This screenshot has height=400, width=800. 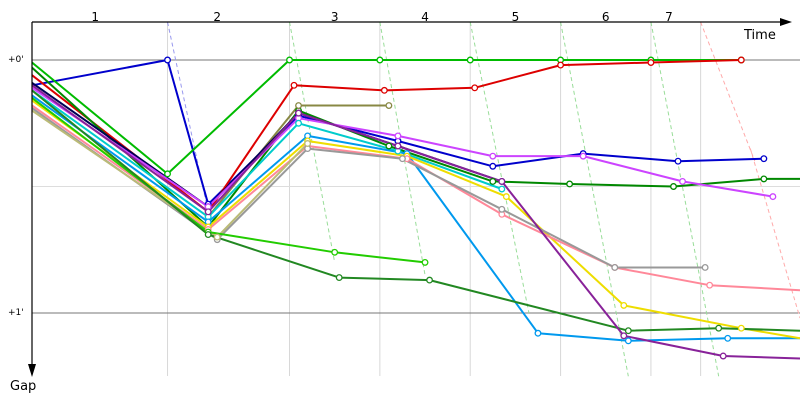 What do you see at coordinates (16, 313) in the screenshot?
I see `y-tick-label: +1'` at bounding box center [16, 313].